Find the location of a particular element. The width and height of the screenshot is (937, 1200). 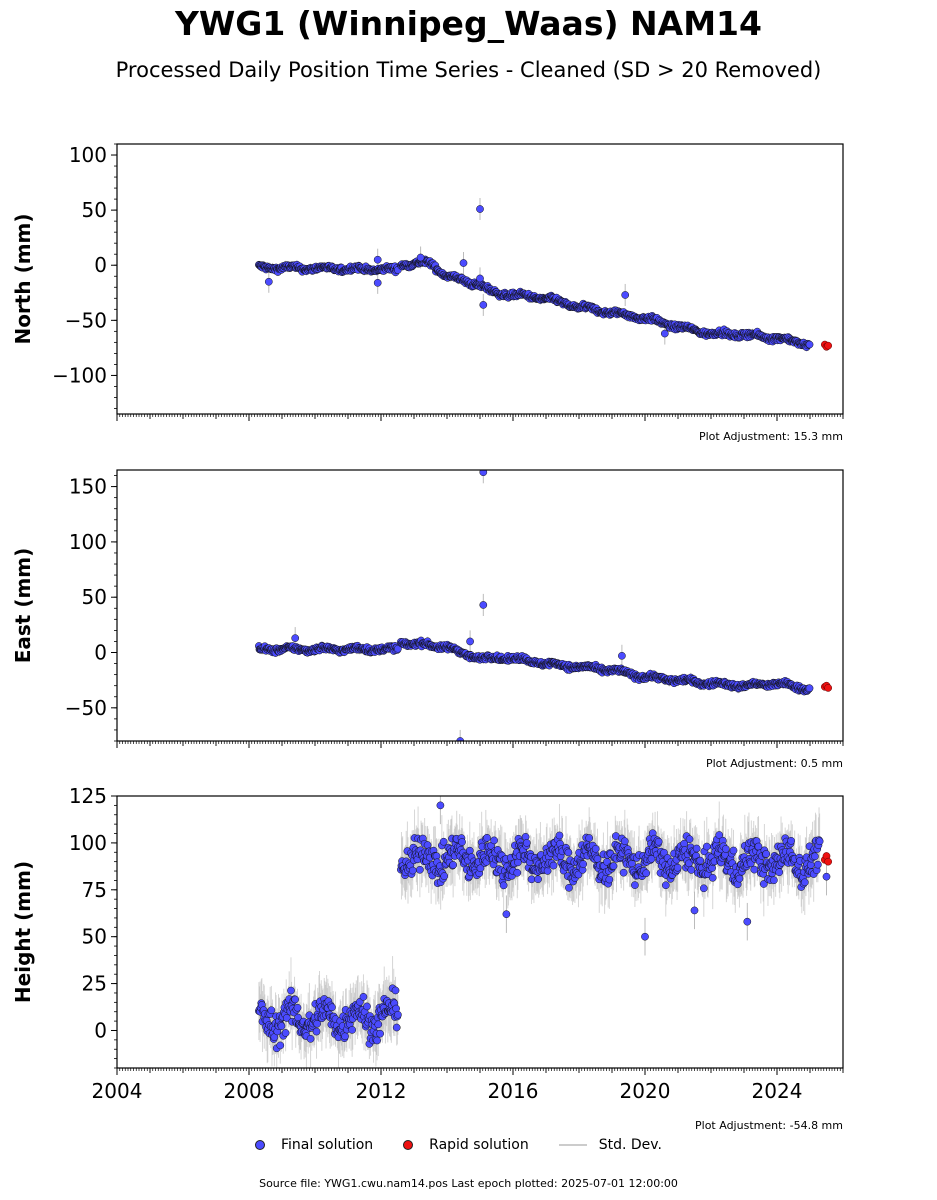

chart-title: YWG1 (Winnipeg_Waas) NAM14 is located at coordinates (468, 23).